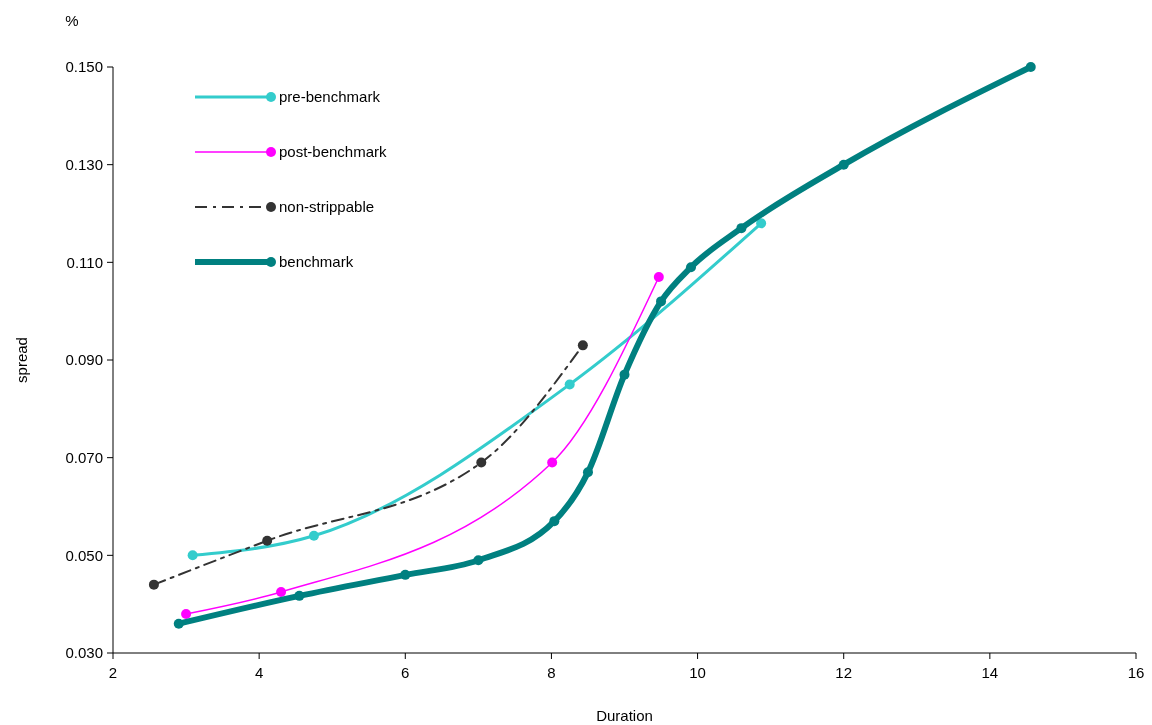 The height and width of the screenshot is (725, 1152). Describe the element at coordinates (84, 653) in the screenshot. I see `y-tick-label: 0.030` at that location.